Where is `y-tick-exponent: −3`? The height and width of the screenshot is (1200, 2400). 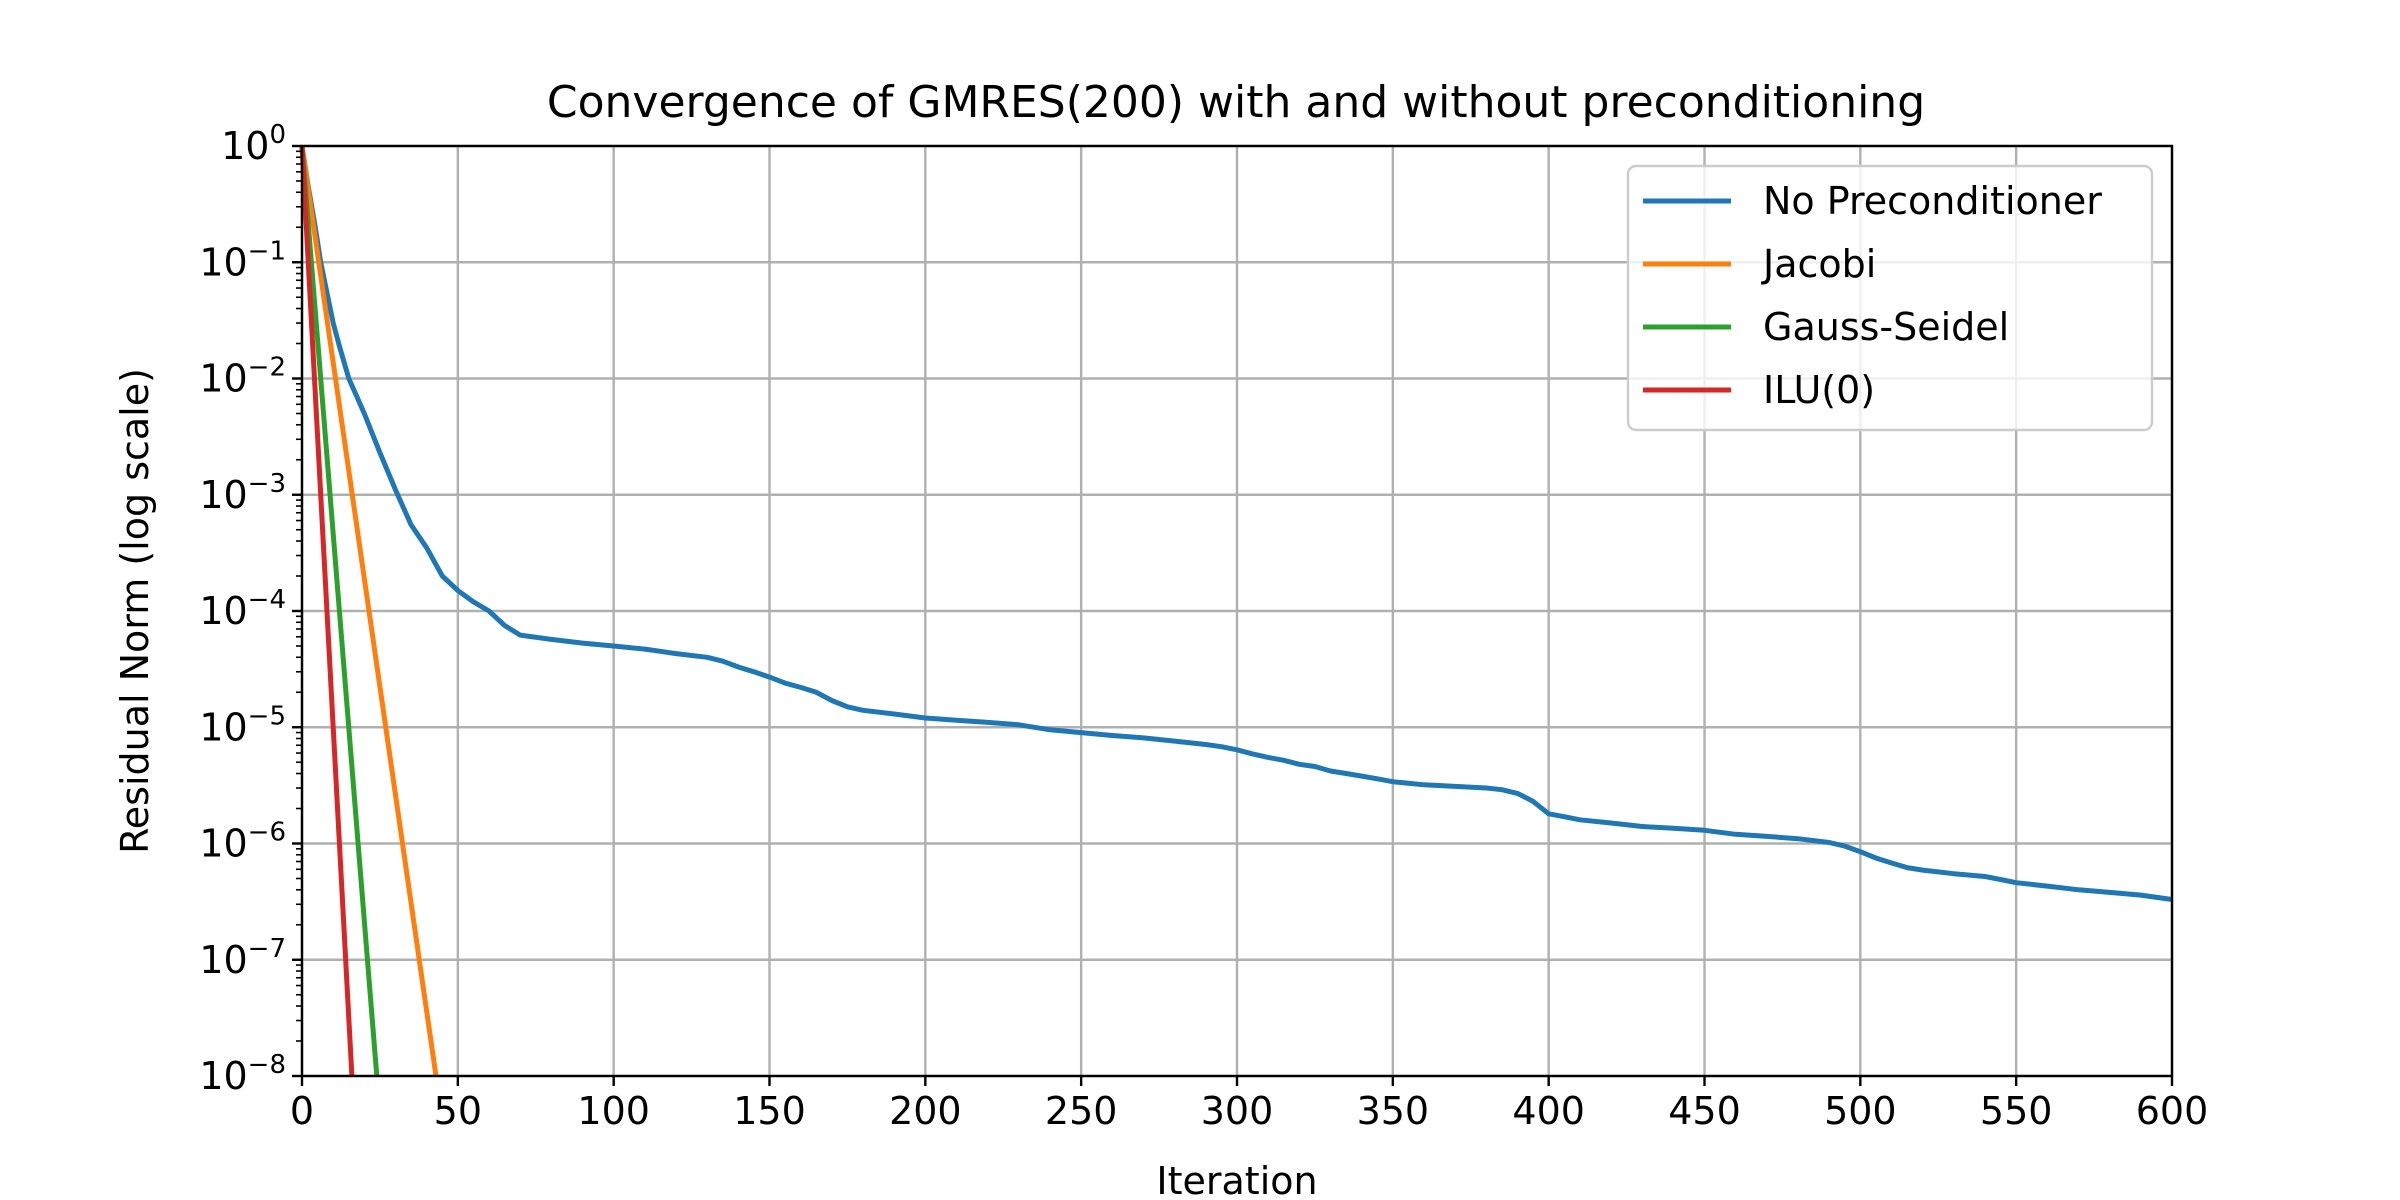 y-tick-exponent: −3 is located at coordinates (267, 484).